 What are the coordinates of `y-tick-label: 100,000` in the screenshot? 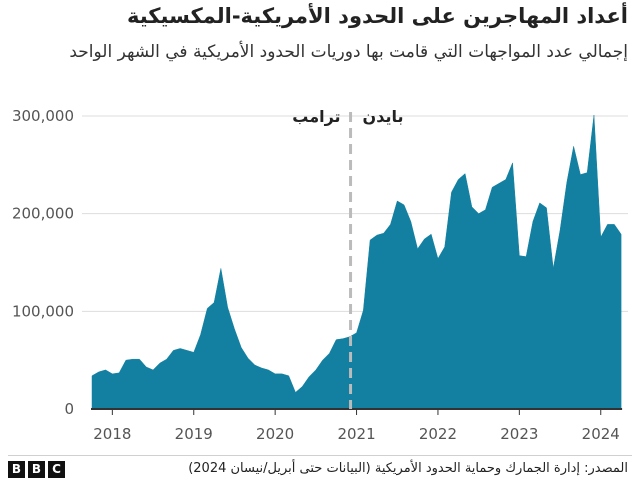 It's located at (43, 311).